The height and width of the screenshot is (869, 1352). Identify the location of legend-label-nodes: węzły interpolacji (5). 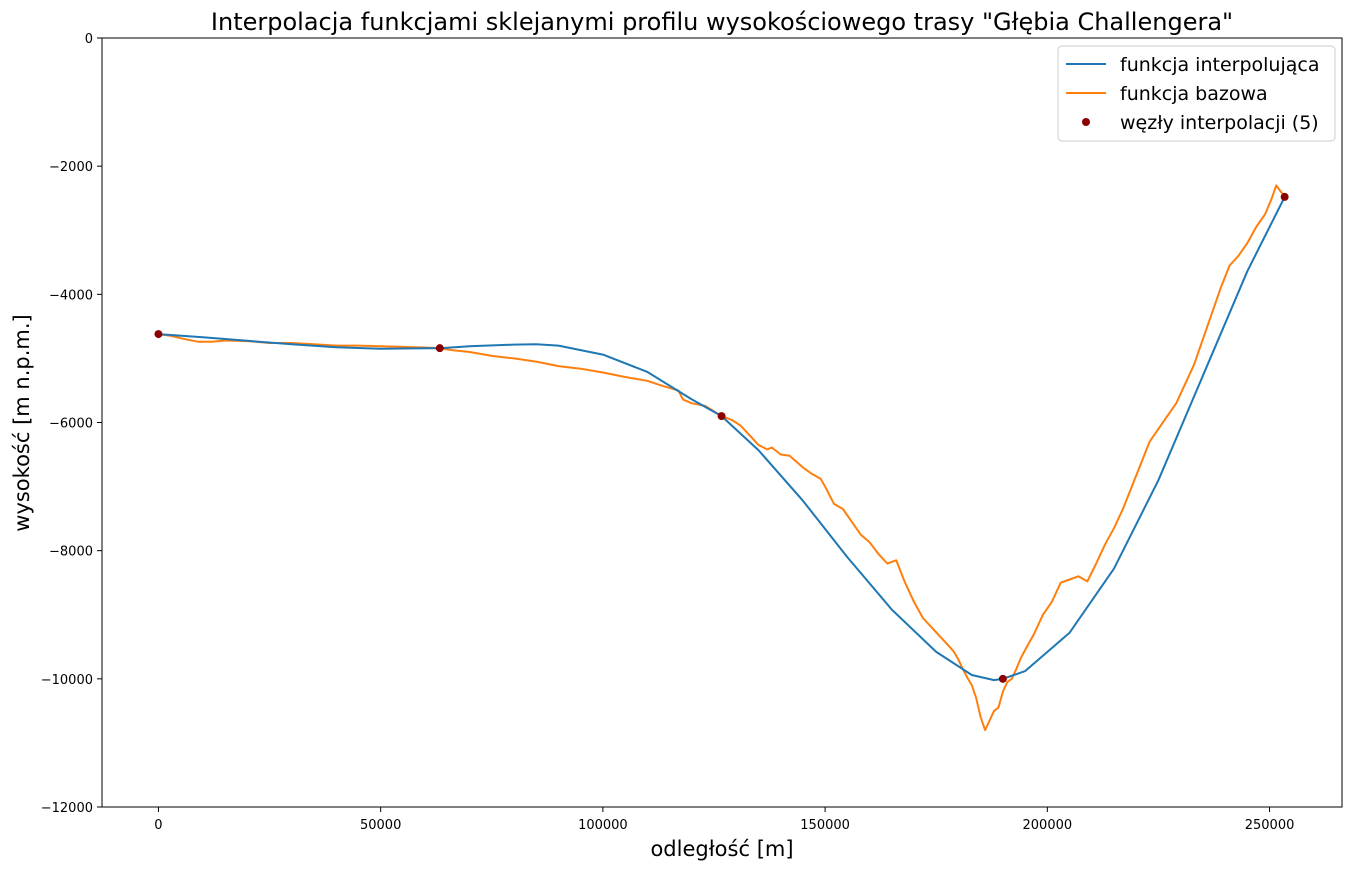
(1219, 123).